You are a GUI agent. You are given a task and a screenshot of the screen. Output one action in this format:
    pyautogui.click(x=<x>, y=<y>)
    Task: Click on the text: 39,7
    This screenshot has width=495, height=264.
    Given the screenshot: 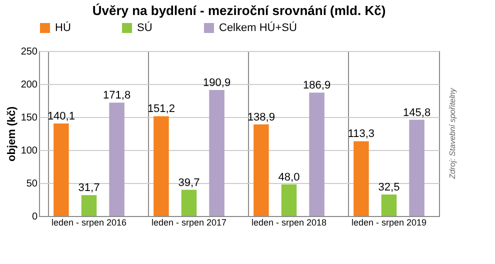 What is the action you would take?
    pyautogui.click(x=189, y=182)
    